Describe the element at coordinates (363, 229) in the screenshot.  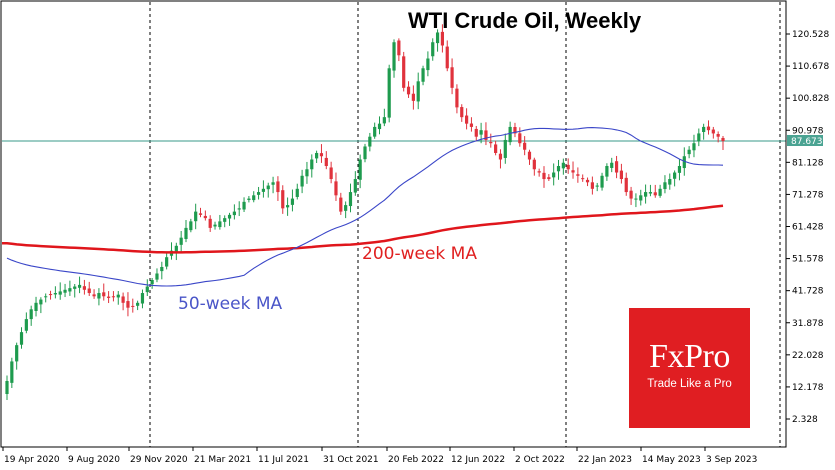
I see `ma-200-line` at that location.